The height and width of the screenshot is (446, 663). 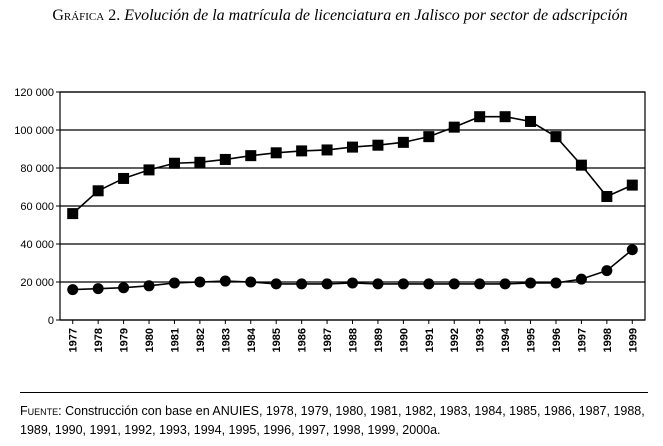 I want to click on x-tick-label: 1998, so click(x=608, y=340).